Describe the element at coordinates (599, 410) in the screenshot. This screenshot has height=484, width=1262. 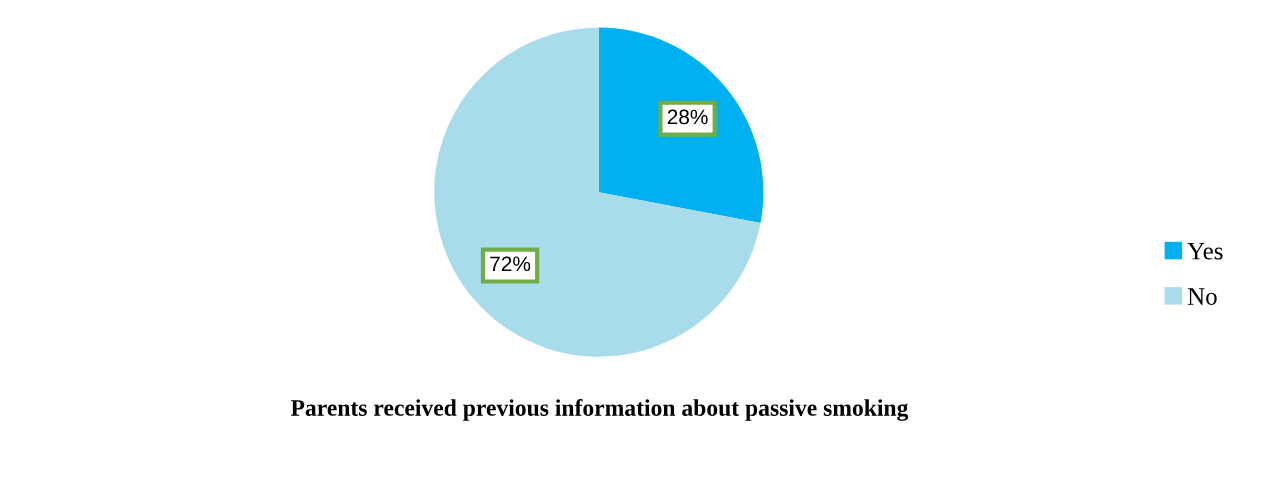
I see `text: Parents received previous information about passive smoking` at that location.